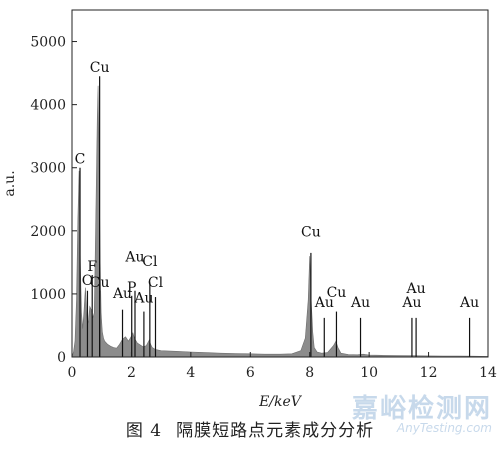 This screenshot has height=450, width=500. I want to click on x-tick-label: 0, so click(72, 373).